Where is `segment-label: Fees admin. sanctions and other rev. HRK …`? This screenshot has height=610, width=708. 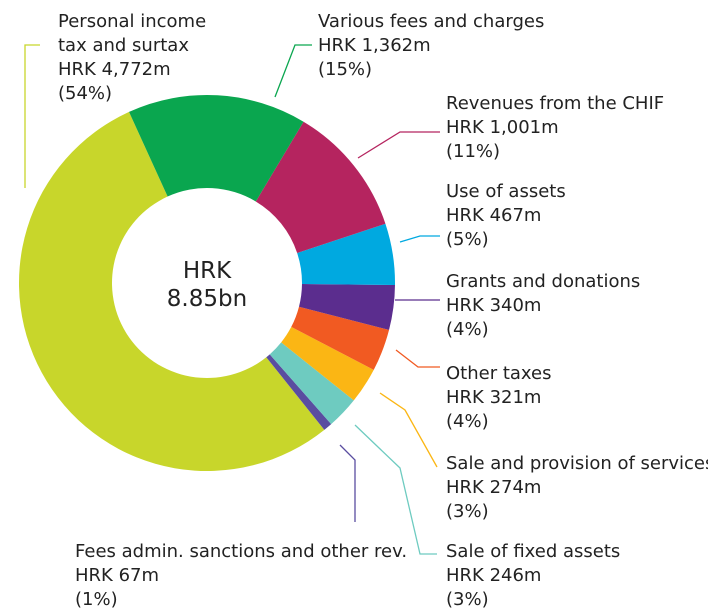 segment-label: Fees admin. sanctions and other rev. HRK … is located at coordinates (241, 575).